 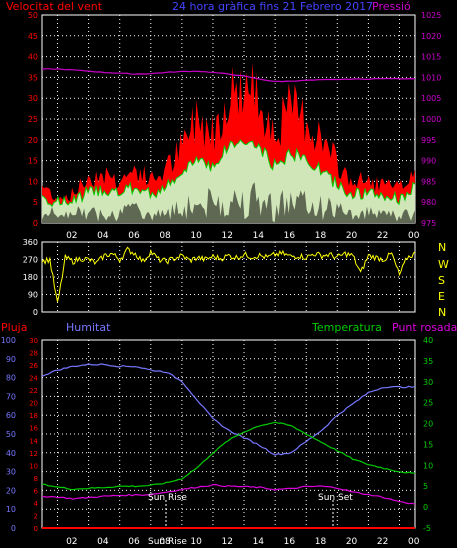 I want to click on temp-tick-label: 20, so click(x=428, y=424).